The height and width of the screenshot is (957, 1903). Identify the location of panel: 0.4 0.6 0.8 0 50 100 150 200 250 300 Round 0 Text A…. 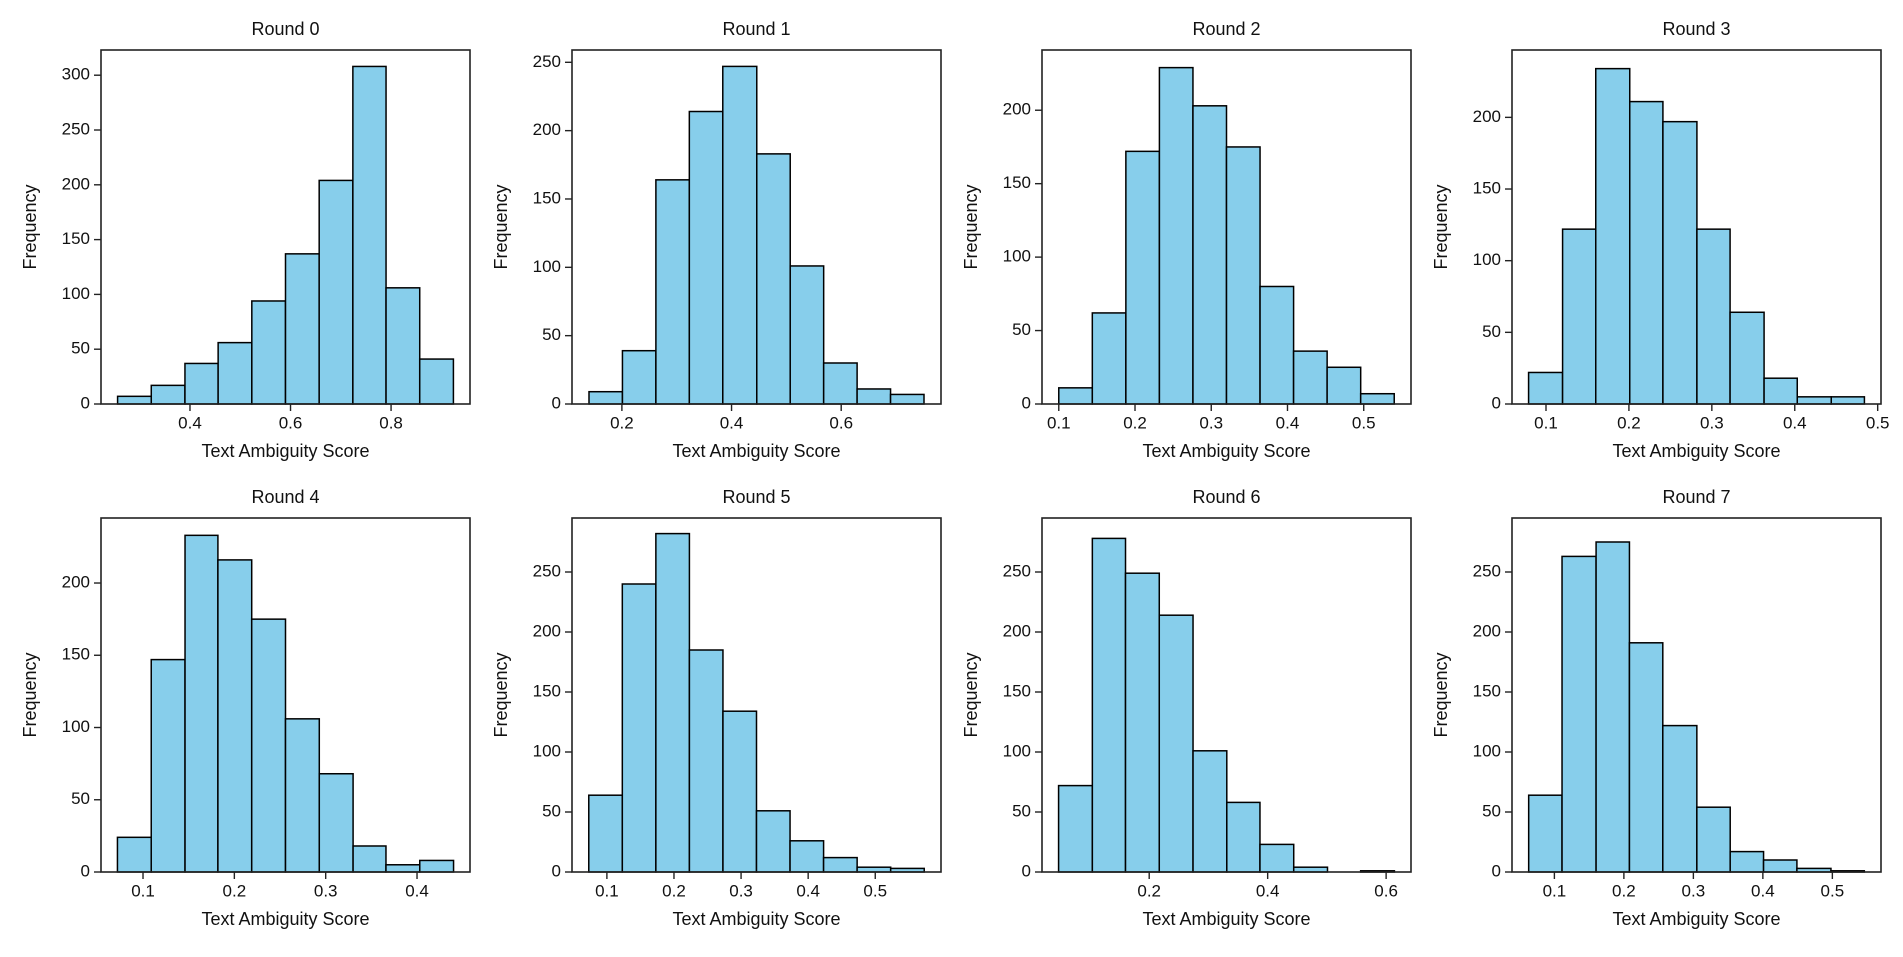
(245, 240).